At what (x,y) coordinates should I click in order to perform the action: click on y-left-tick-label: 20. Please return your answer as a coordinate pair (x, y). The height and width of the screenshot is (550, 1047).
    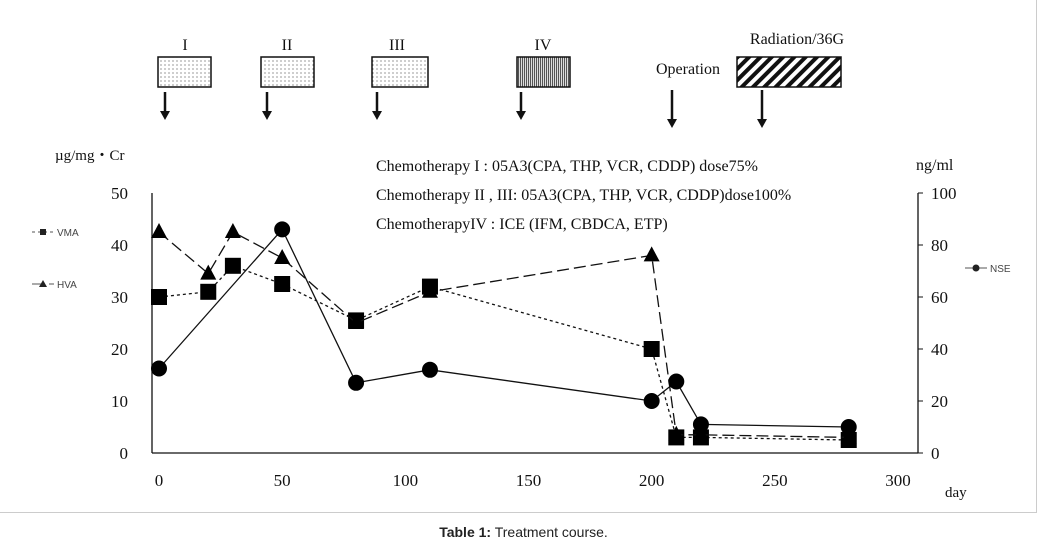
    Looking at the image, I should click on (119, 349).